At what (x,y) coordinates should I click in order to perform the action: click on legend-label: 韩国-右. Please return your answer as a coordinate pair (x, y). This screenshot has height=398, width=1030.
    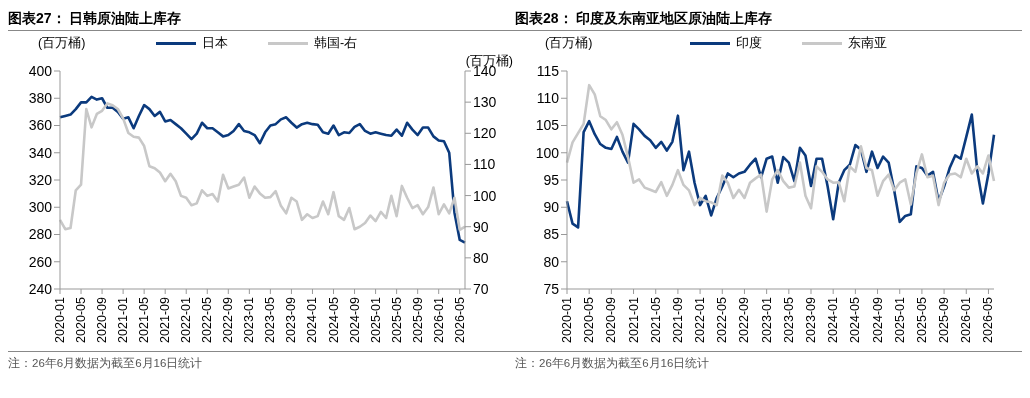
    Looking at the image, I should click on (335, 43).